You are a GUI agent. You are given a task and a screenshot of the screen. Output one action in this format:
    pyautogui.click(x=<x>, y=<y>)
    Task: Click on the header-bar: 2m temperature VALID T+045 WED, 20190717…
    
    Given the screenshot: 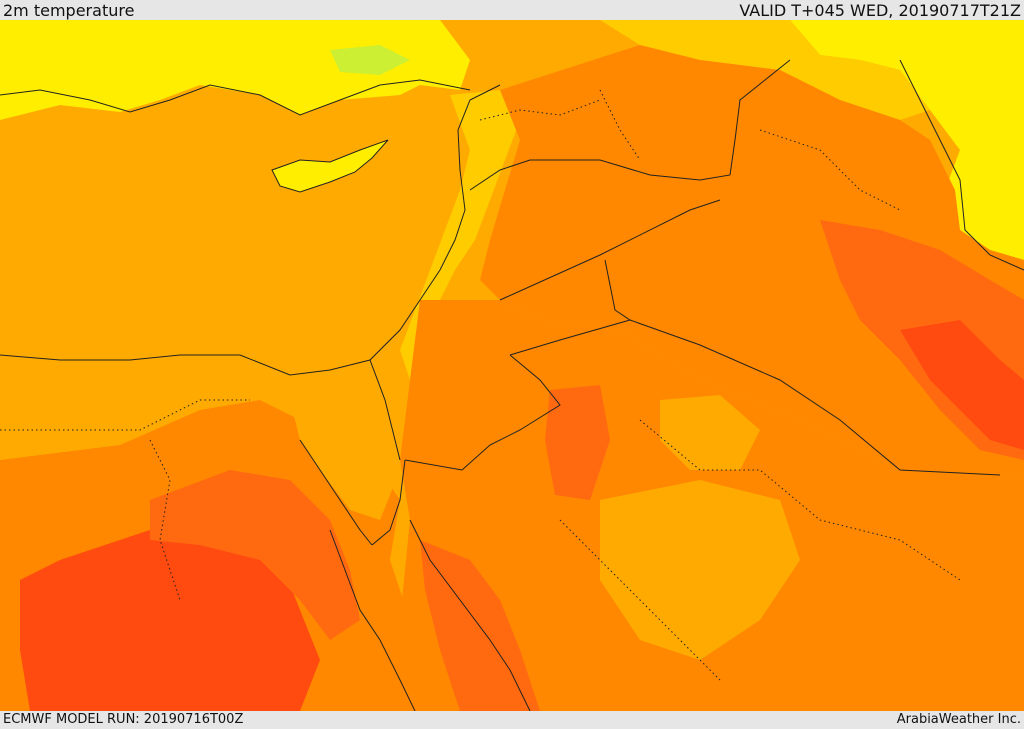 What is the action you would take?
    pyautogui.click(x=512, y=10)
    